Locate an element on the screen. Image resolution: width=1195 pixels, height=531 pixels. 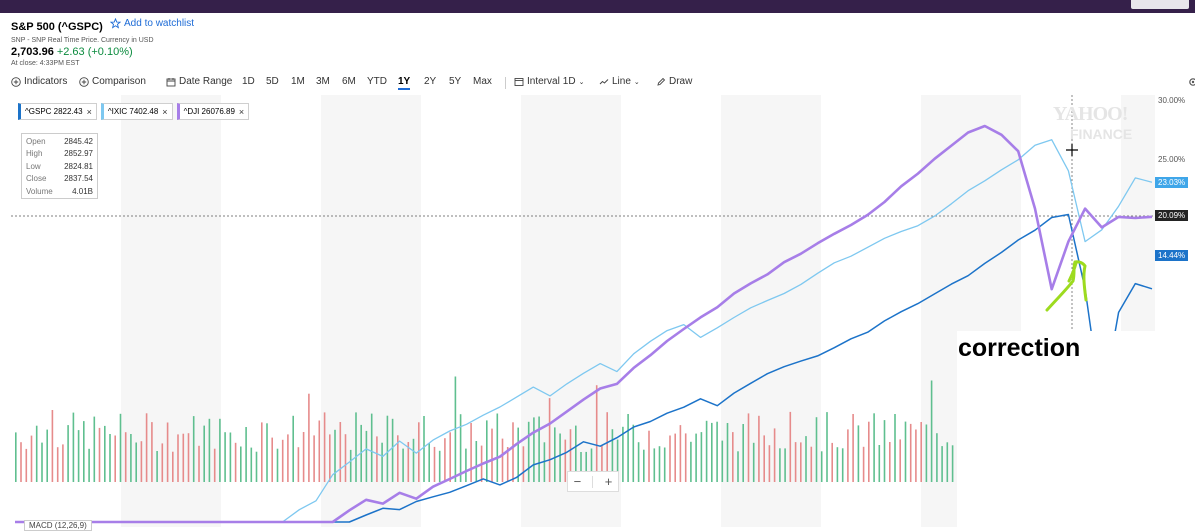
range-6m: 6M is located at coordinates (349, 81).